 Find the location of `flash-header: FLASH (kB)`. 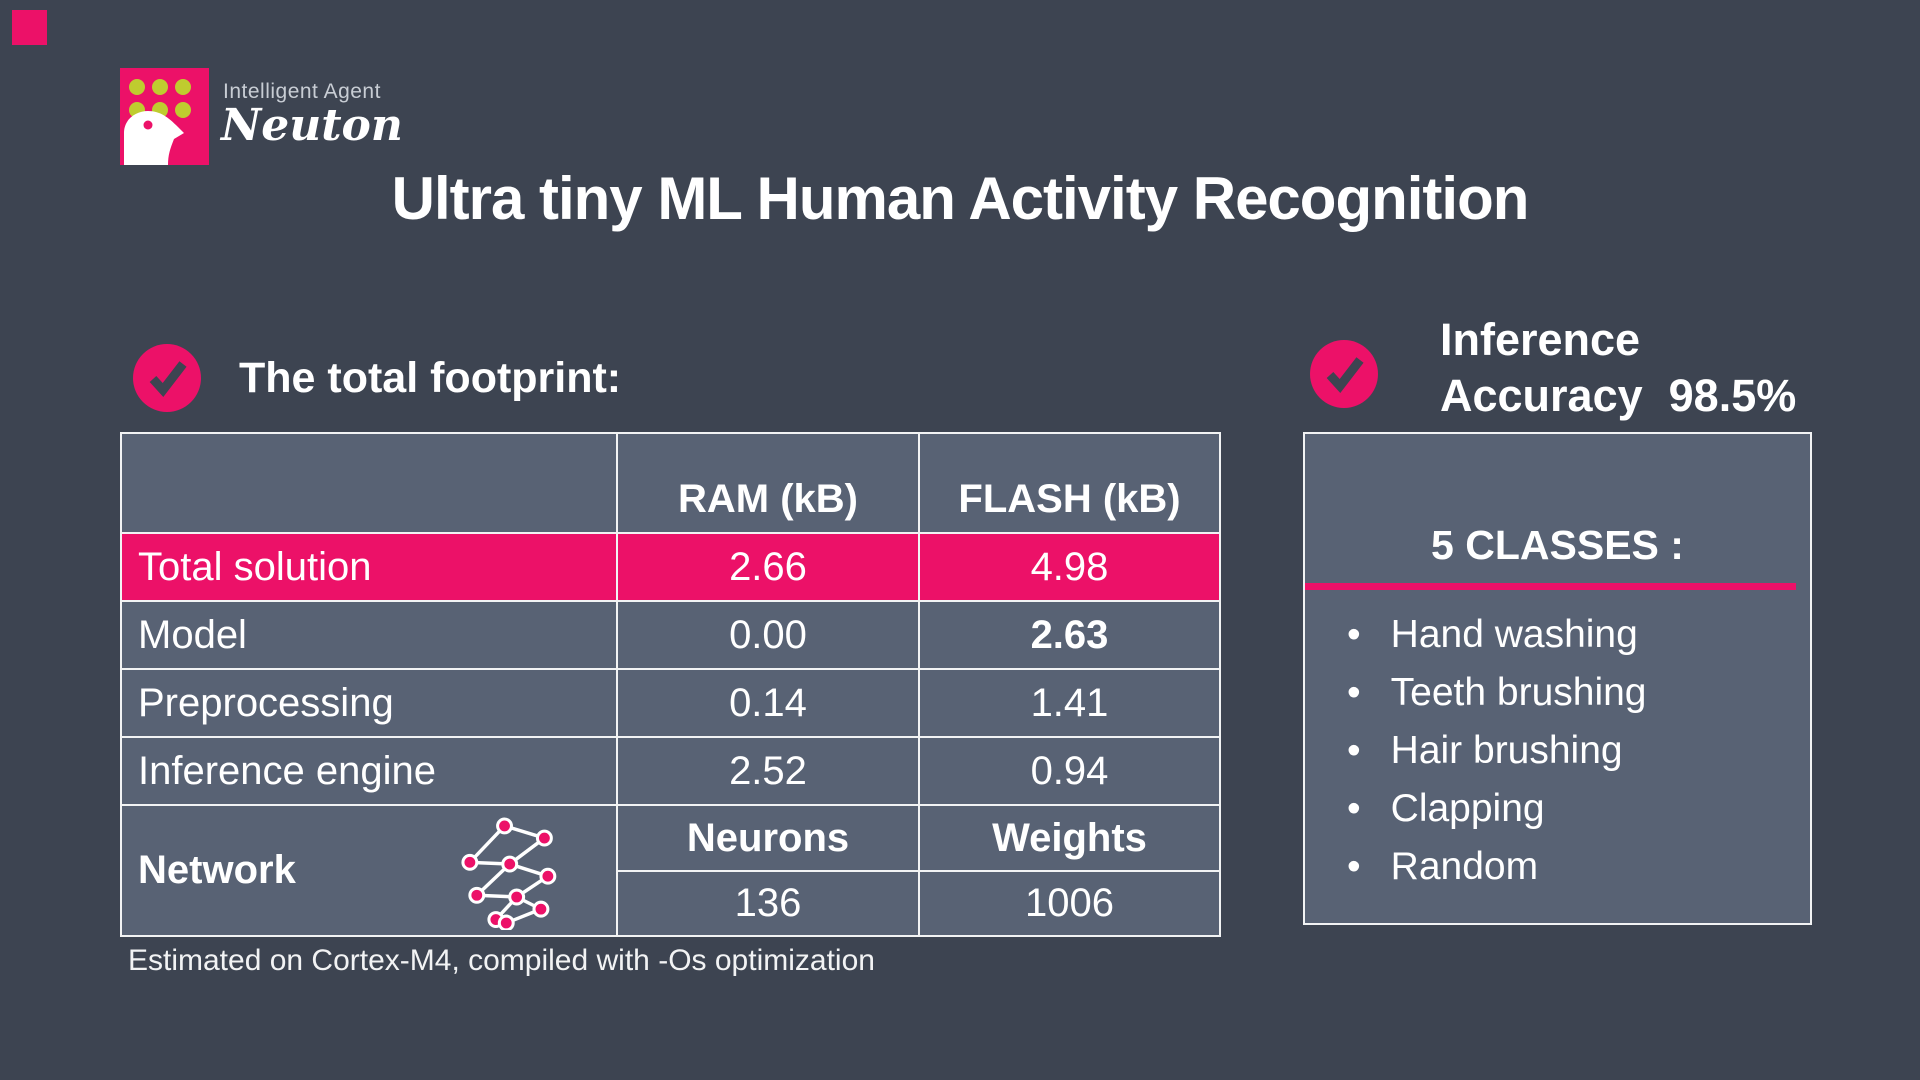

flash-header: FLASH (kB) is located at coordinates (1069, 483).